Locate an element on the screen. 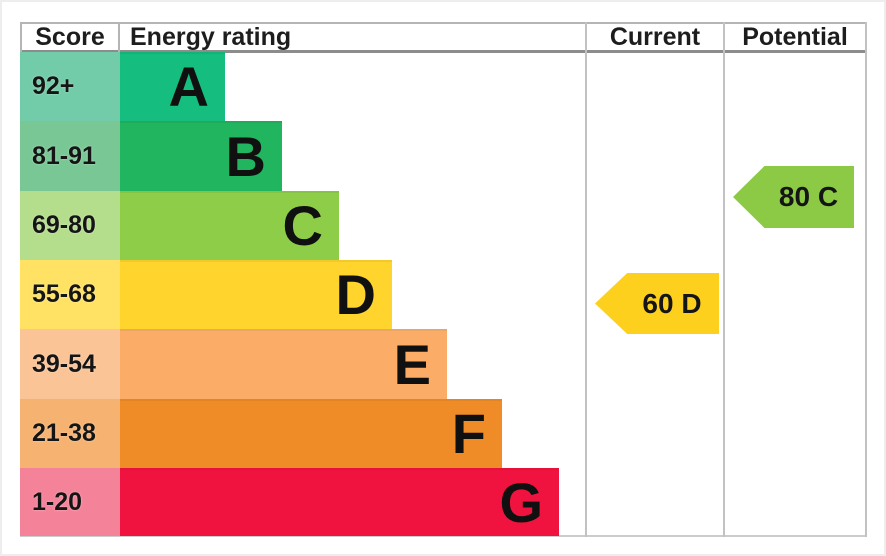 This screenshot has width=886, height=556. rating-bar-b: B is located at coordinates (201, 156).